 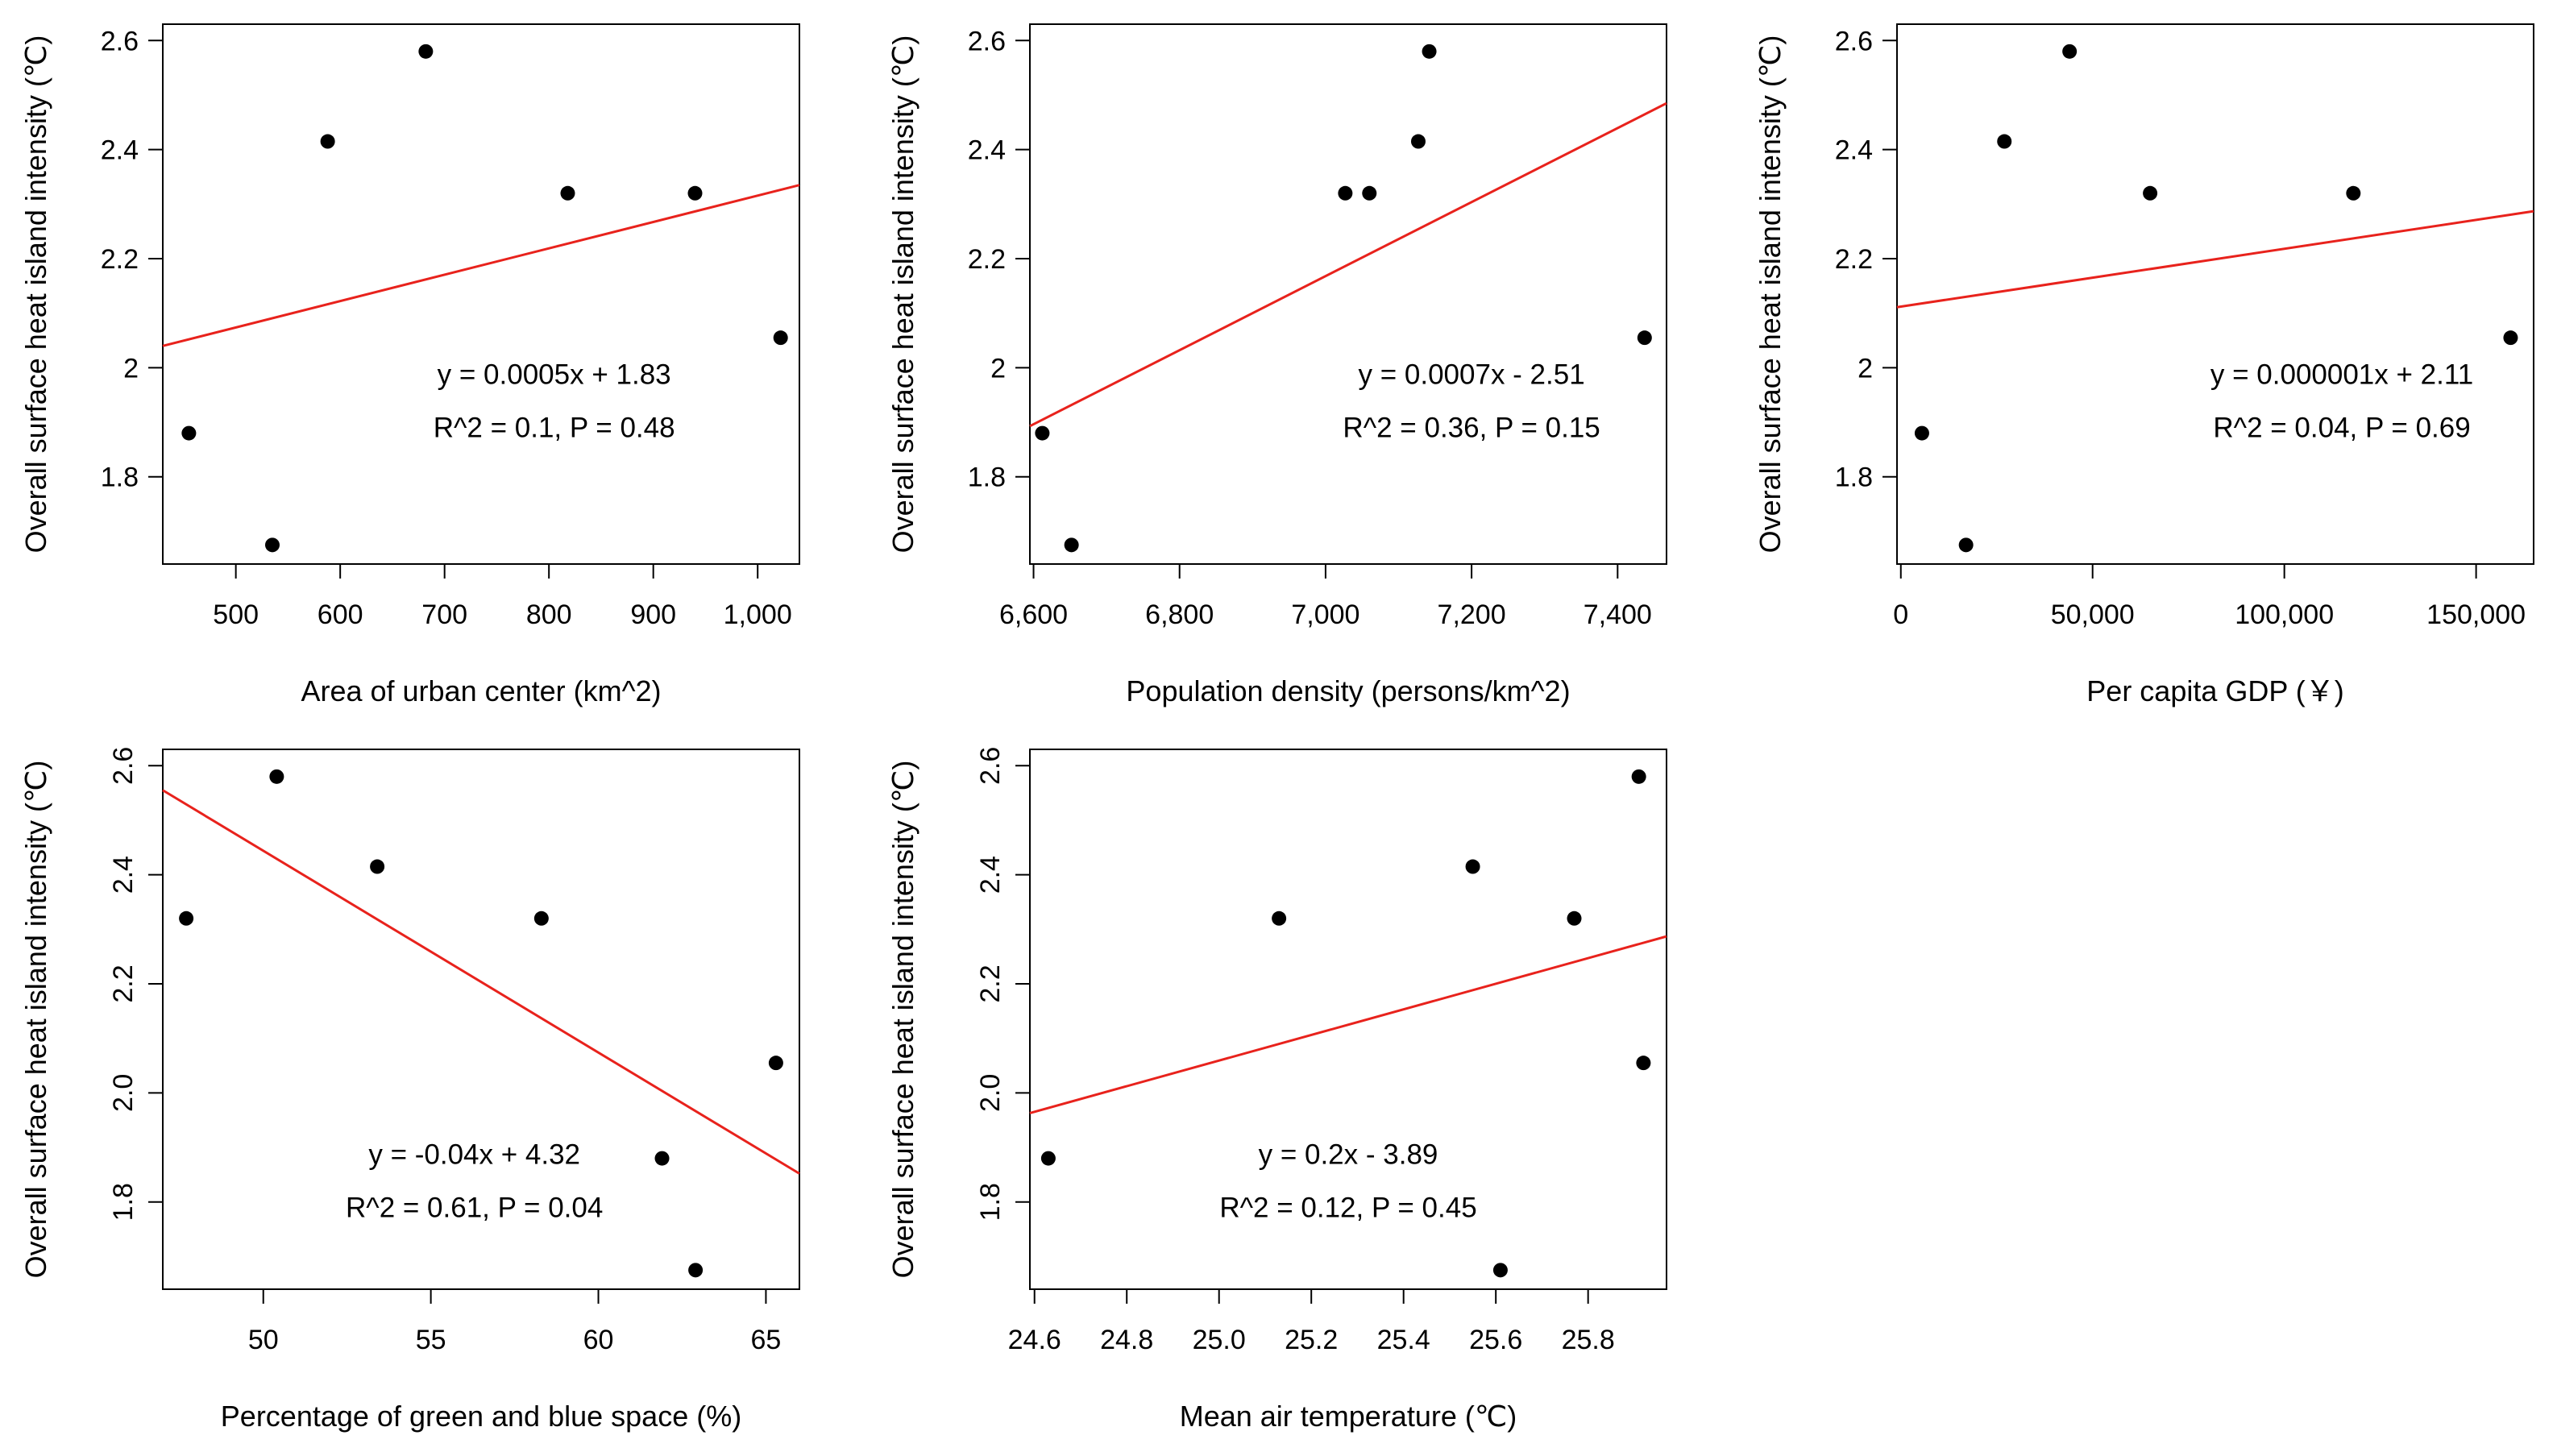 I want to click on x-tick-label: 65, so click(x=766, y=1340).